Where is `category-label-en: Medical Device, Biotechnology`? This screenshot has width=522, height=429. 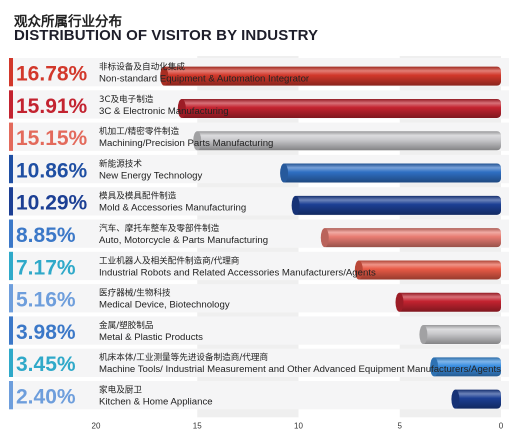 category-label-en: Medical Device, Biotechnology is located at coordinates (164, 305).